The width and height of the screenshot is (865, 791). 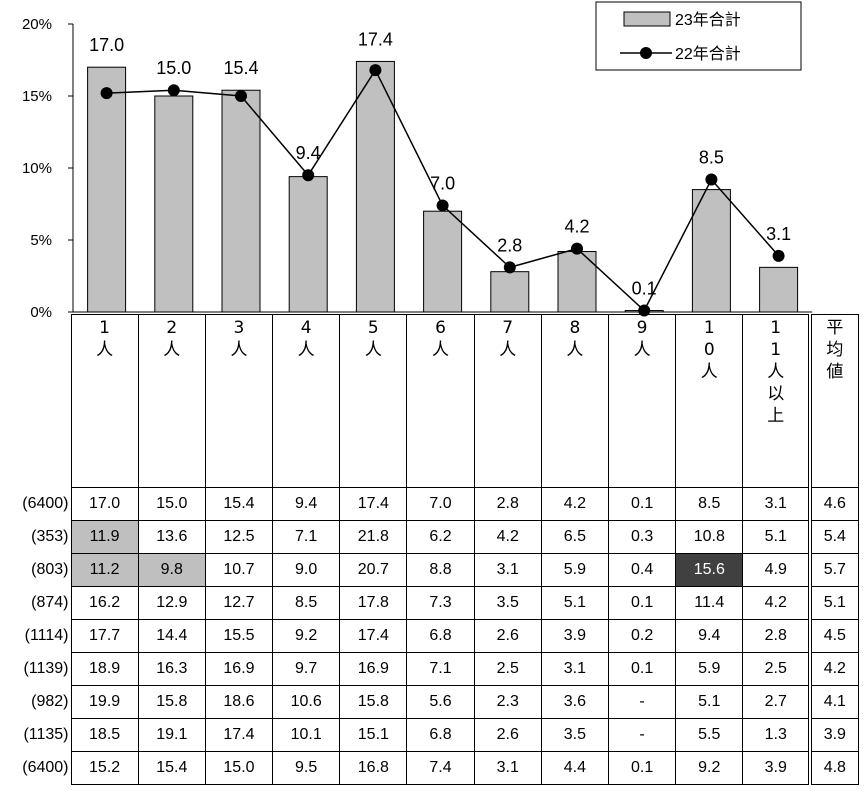 What do you see at coordinates (440, 768) in the screenshot?
I see `table-cell: 7.4` at bounding box center [440, 768].